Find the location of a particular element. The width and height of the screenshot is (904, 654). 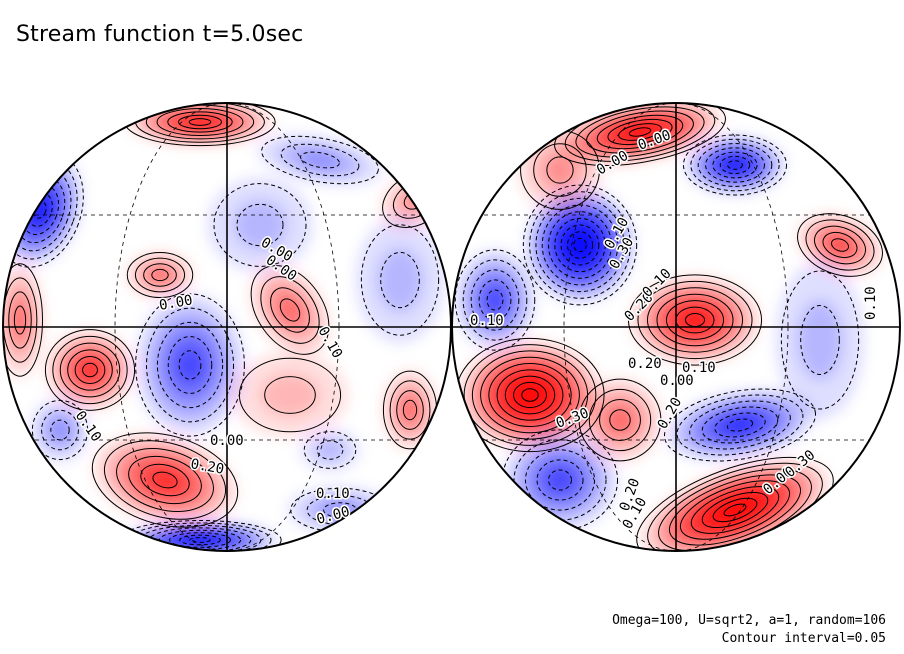

right-contour-label: 0.20 is located at coordinates (645, 364).